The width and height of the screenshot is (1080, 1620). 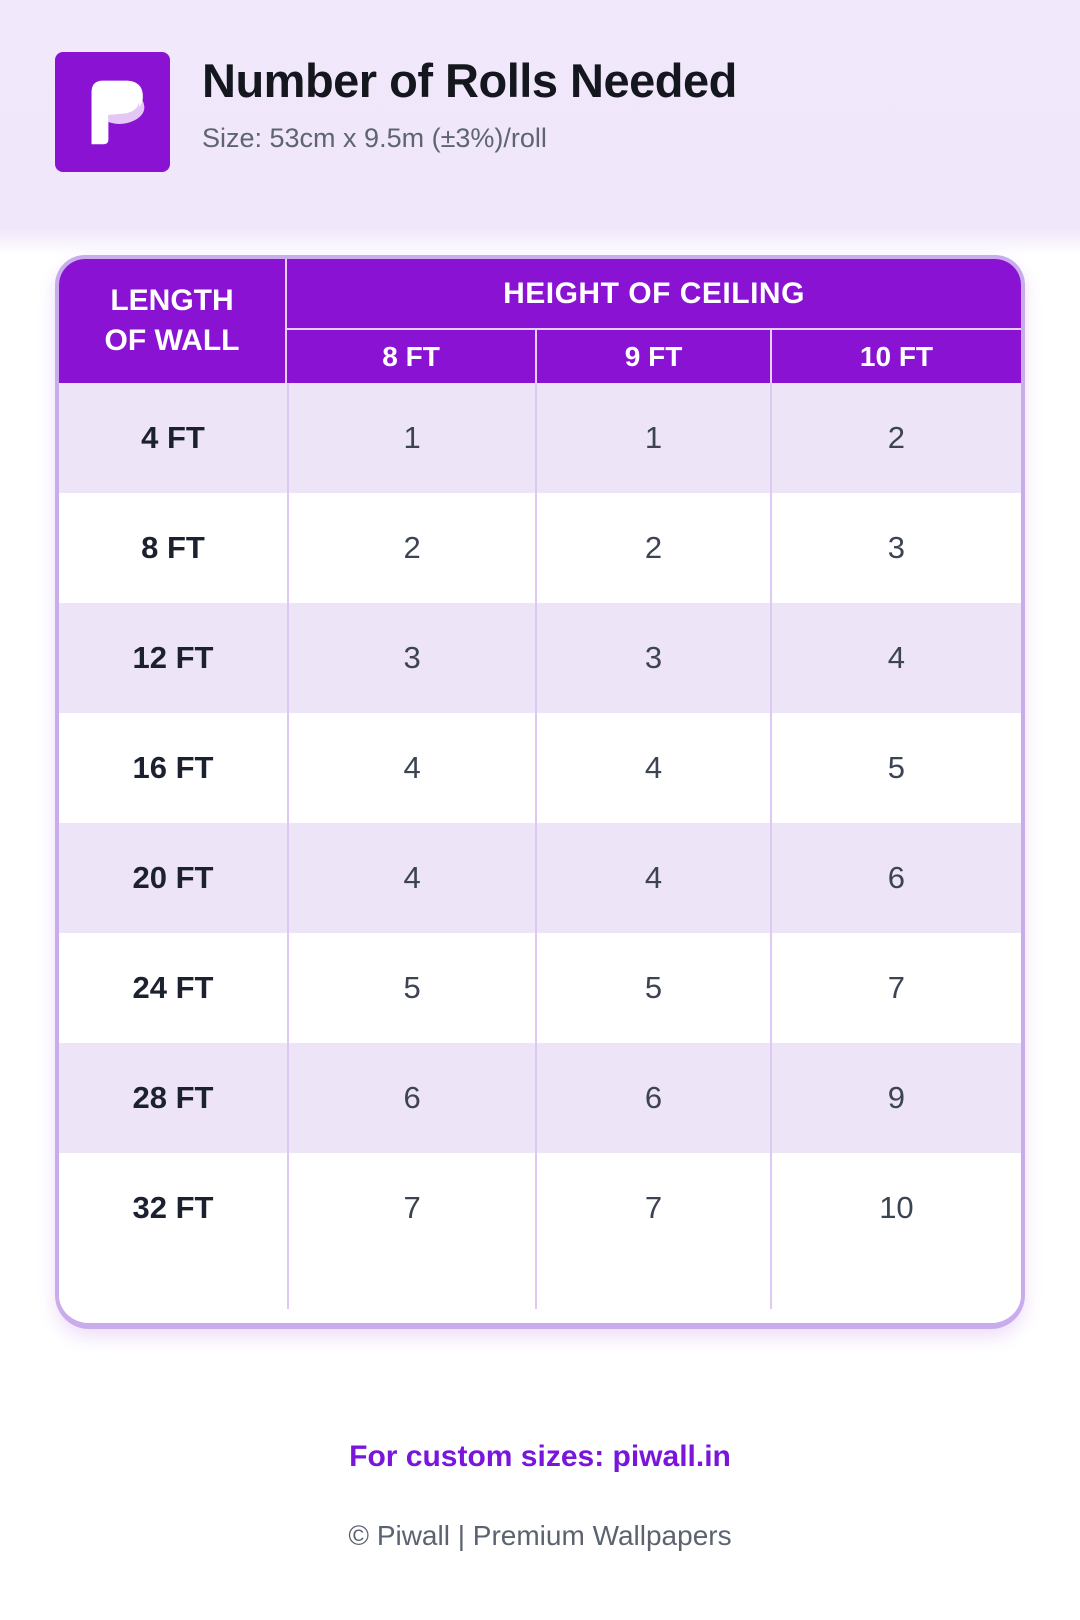 What do you see at coordinates (469, 80) in the screenshot?
I see `page-title: Number of Rolls Needed` at bounding box center [469, 80].